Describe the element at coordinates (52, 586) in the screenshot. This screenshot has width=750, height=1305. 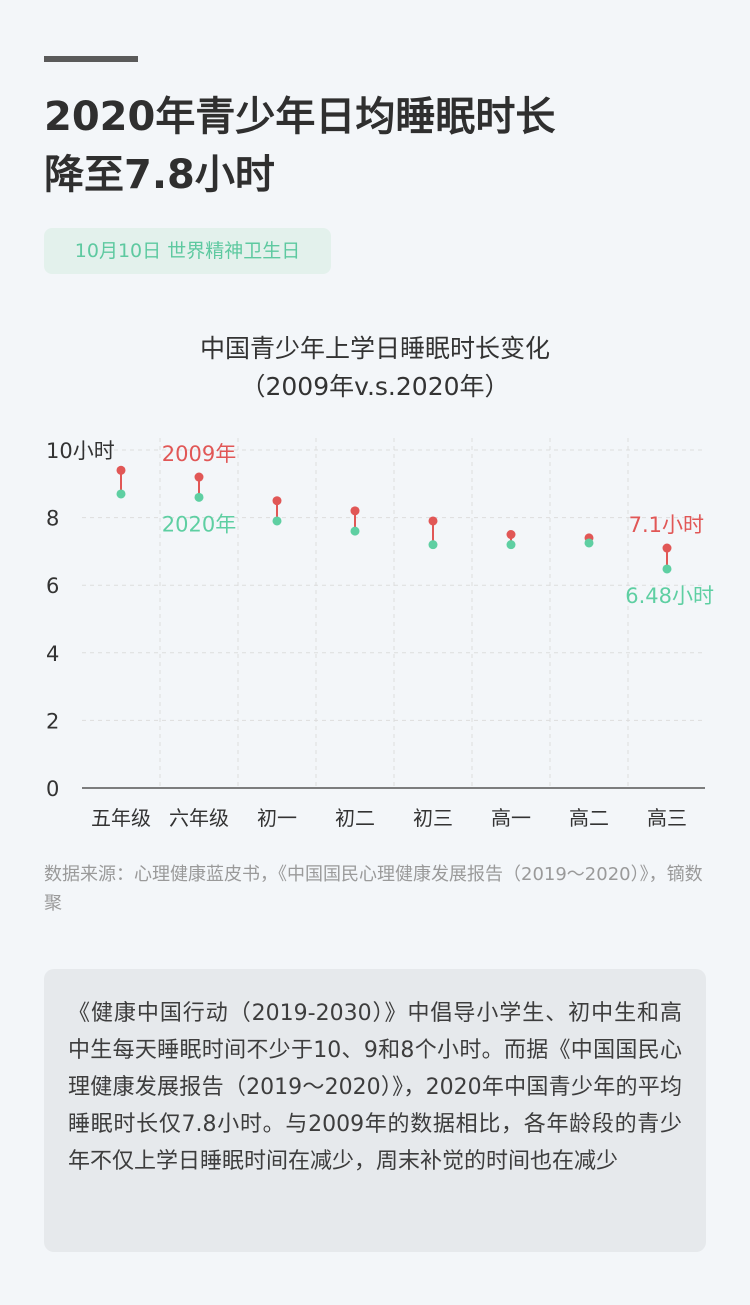
I see `y-tick-label: 6` at that location.